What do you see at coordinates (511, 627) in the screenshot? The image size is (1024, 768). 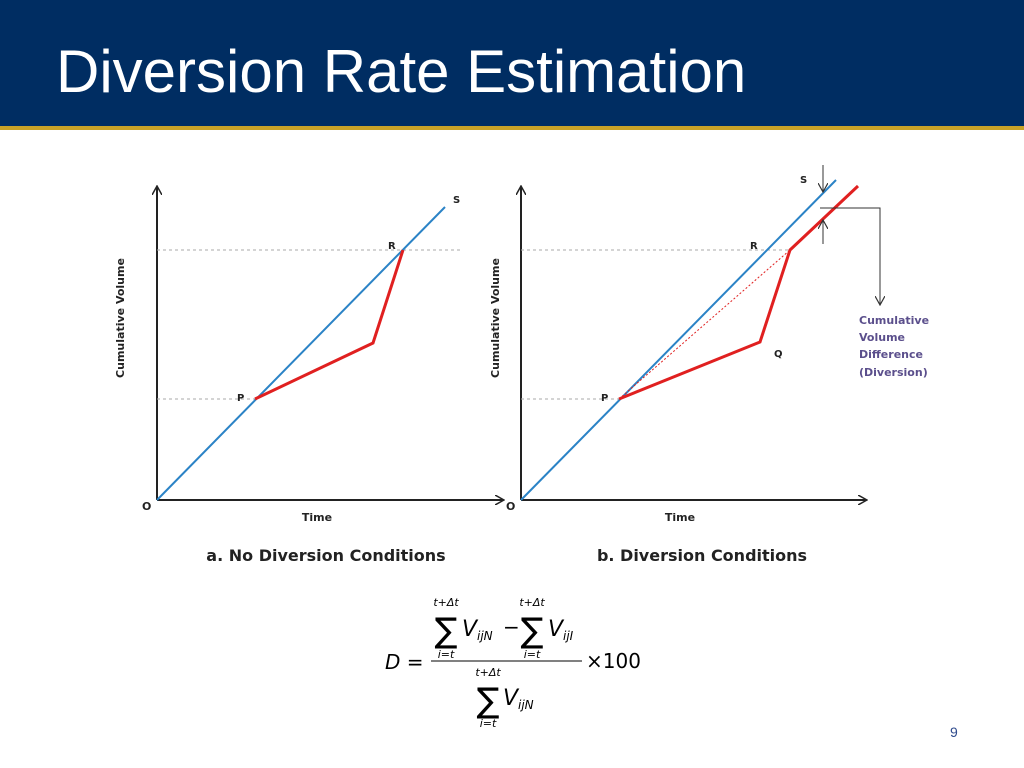 I see `minus-sign: −` at bounding box center [511, 627].